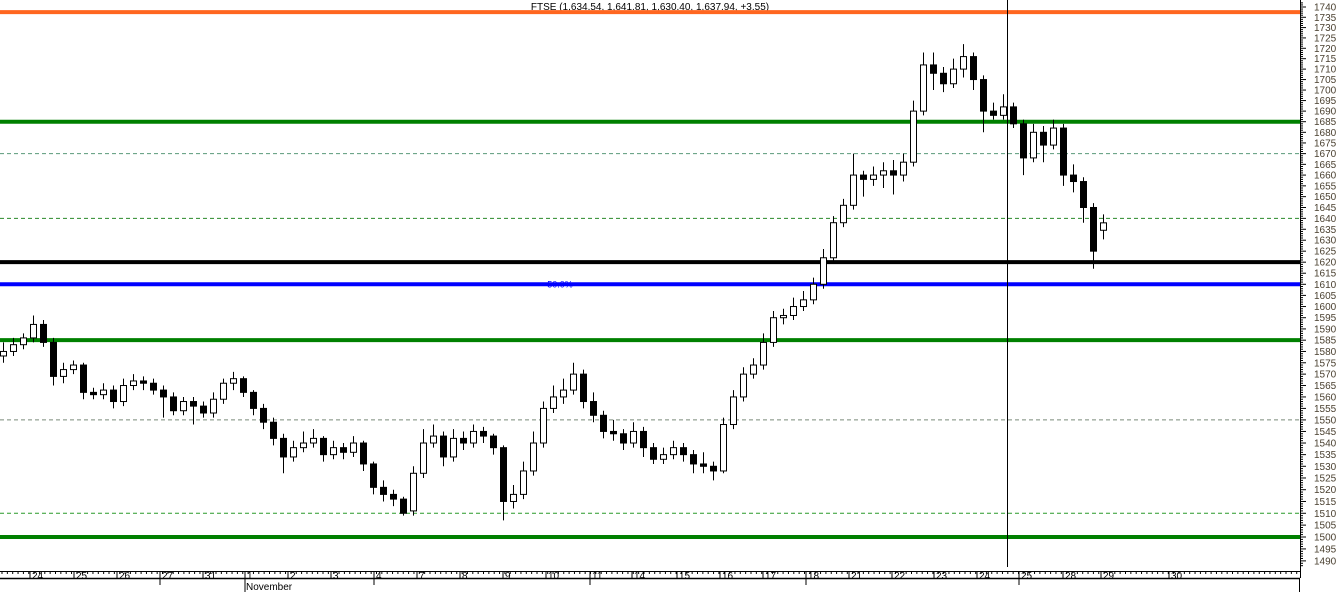  I want to click on x-day-label: 2, so click(293, 576).